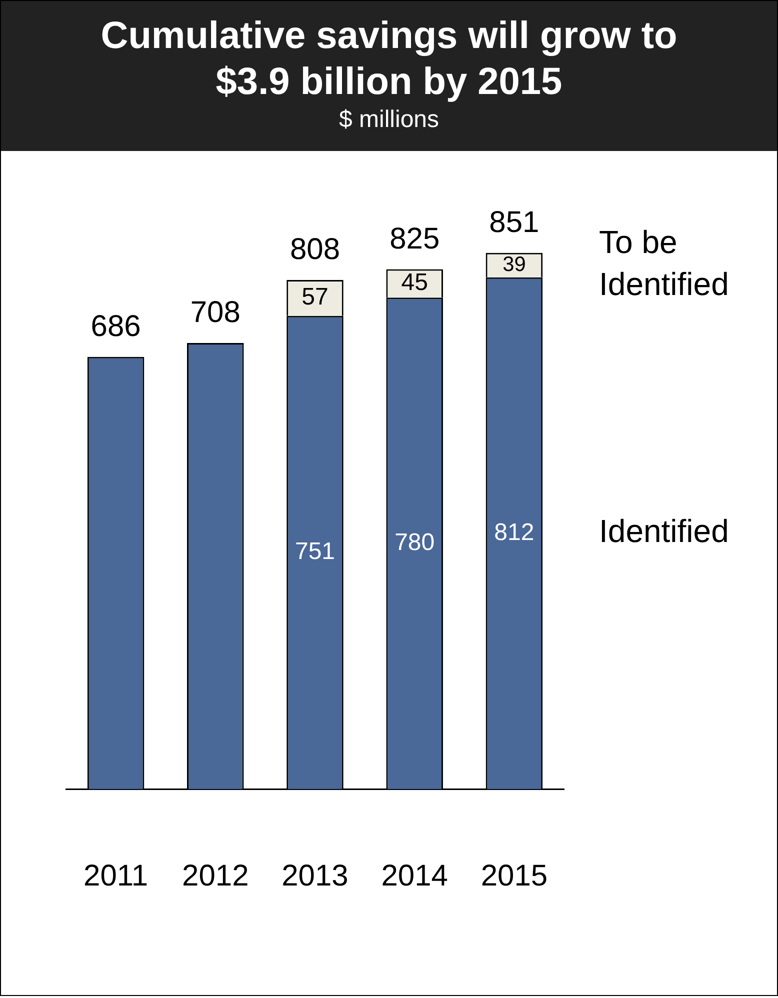 This screenshot has height=998, width=778. What do you see at coordinates (215, 313) in the screenshot?
I see `total-label: 708` at bounding box center [215, 313].